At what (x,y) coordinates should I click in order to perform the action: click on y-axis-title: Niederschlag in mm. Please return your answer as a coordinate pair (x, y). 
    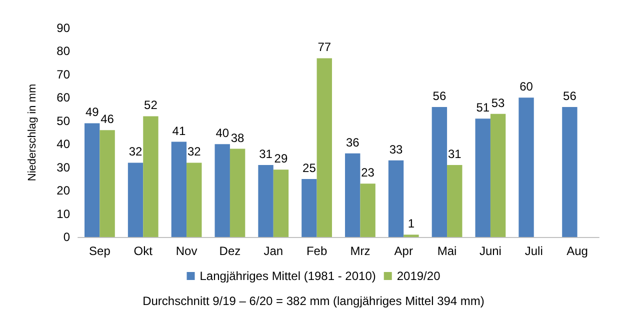
    Looking at the image, I should click on (32, 133).